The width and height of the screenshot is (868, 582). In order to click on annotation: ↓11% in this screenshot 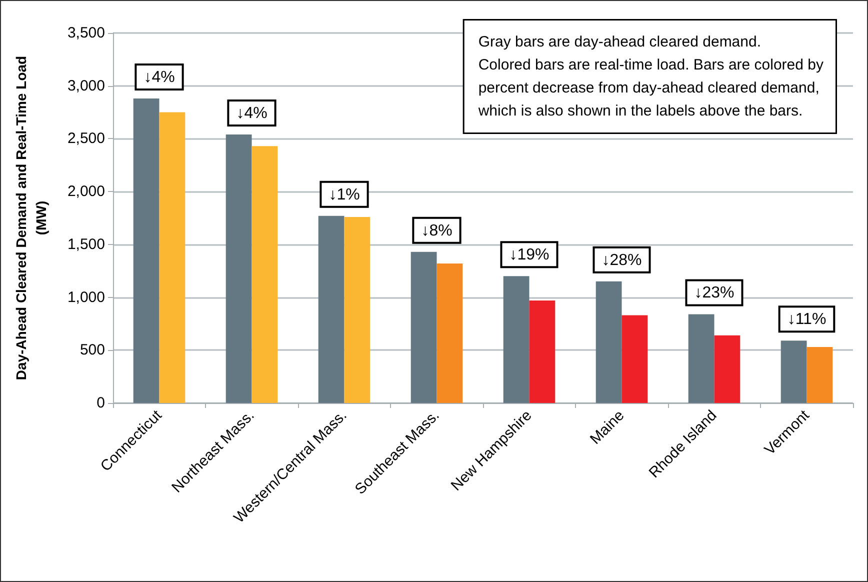, I will do `click(806, 319)`.